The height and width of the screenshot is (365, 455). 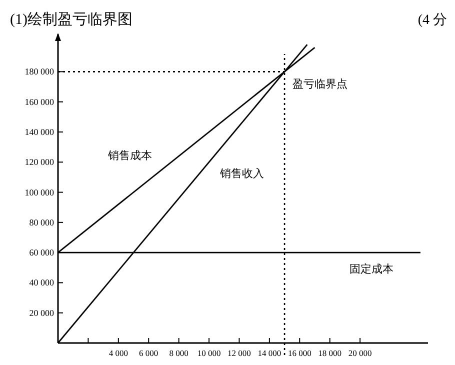 I want to click on x-tick-label: 16 000, so click(x=300, y=353).